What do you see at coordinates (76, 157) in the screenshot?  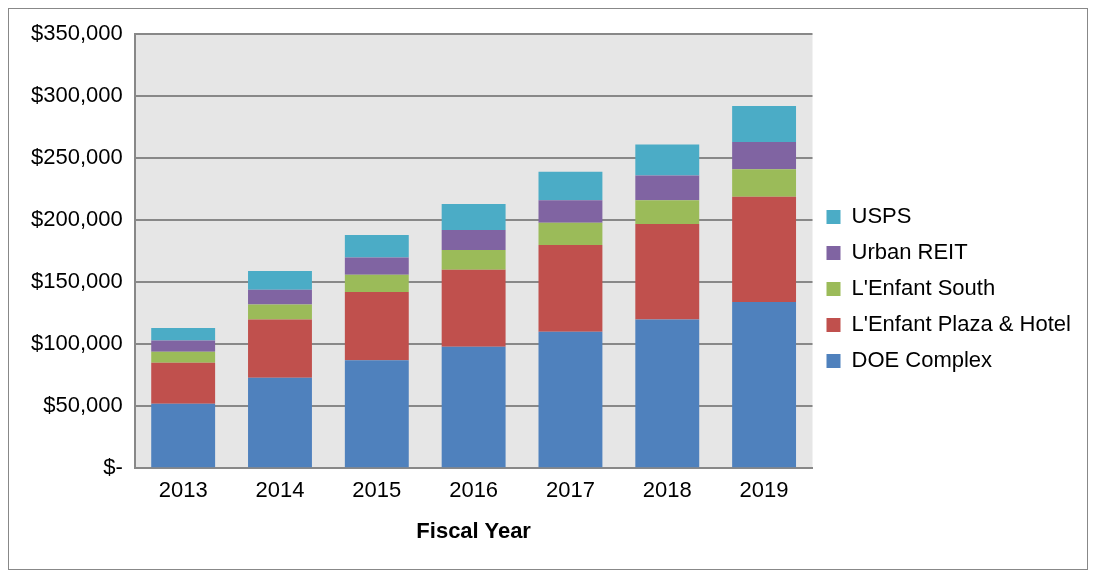 I see `y-tick-label: $250,000` at bounding box center [76, 157].